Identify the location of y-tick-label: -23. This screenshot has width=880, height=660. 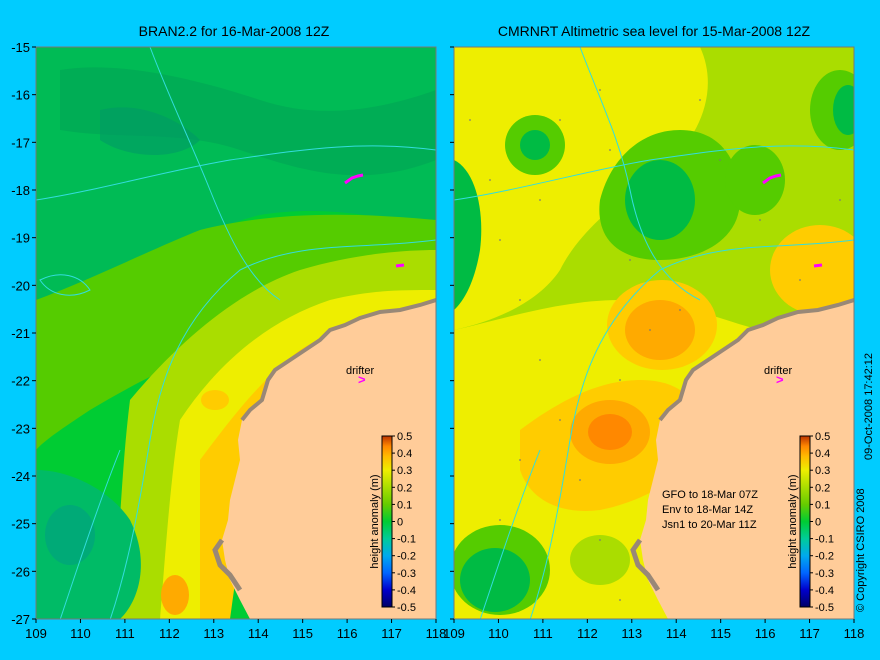
(20, 428).